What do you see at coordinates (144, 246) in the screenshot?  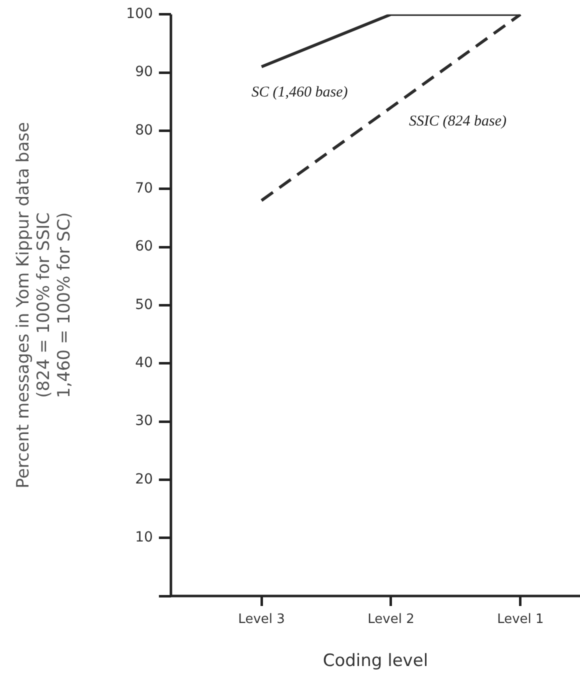 I see `y-tick-label: 60` at bounding box center [144, 246].